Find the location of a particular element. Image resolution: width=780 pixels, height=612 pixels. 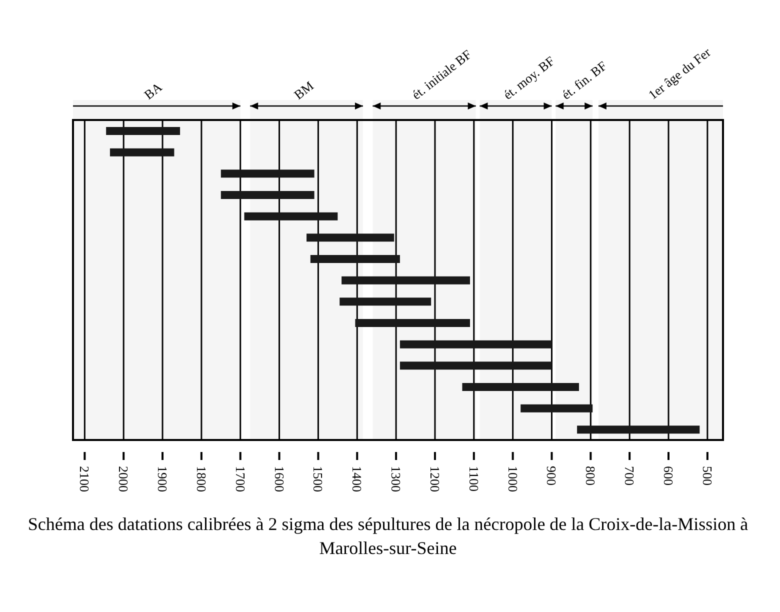

x-tick-label: 1500 is located at coordinates (318, 479).